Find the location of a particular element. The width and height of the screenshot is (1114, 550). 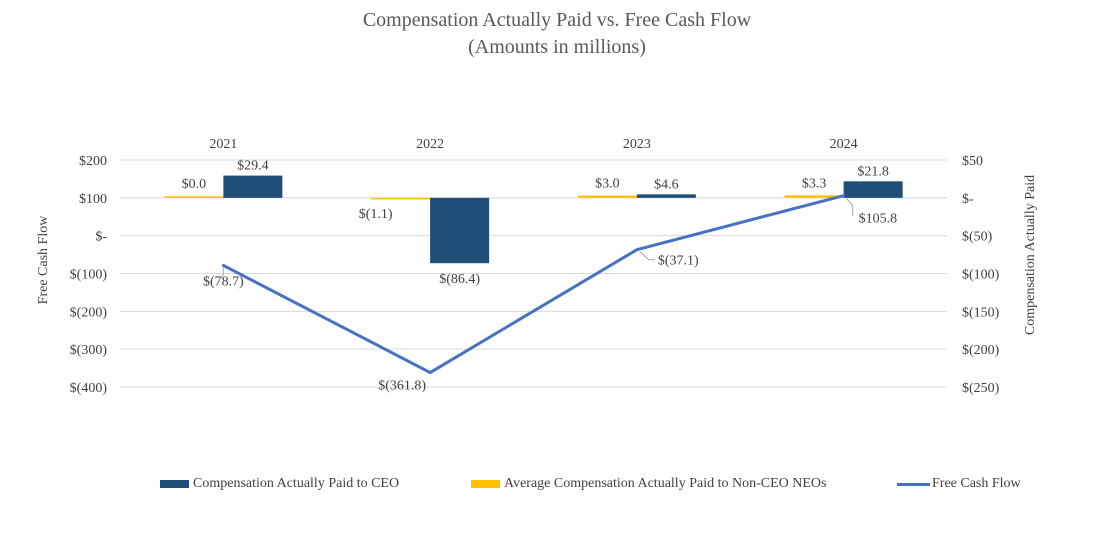

category-label: 2023 is located at coordinates (637, 144).